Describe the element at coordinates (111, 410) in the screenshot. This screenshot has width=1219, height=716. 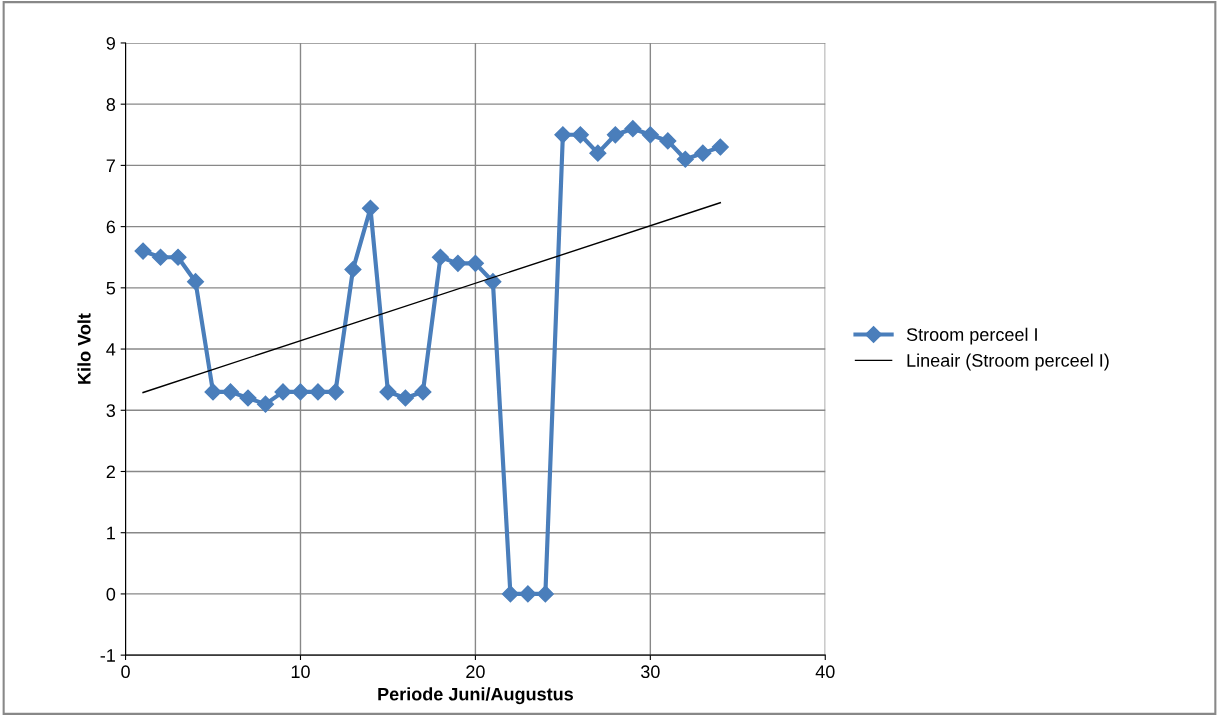
I see `y-tick-label: 3` at that location.